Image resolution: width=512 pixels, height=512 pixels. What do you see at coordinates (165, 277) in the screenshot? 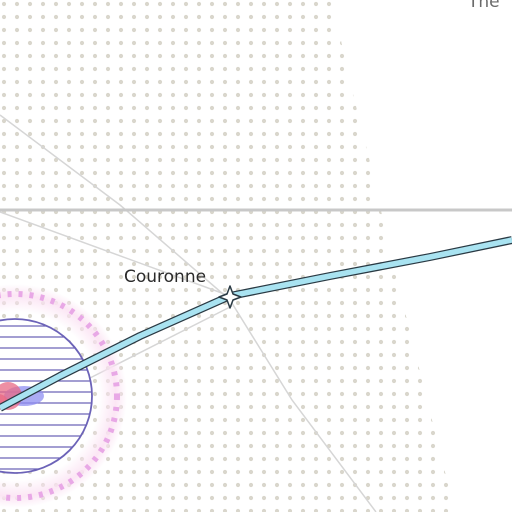
I see `place-label-couronne: Couronne` at bounding box center [165, 277].